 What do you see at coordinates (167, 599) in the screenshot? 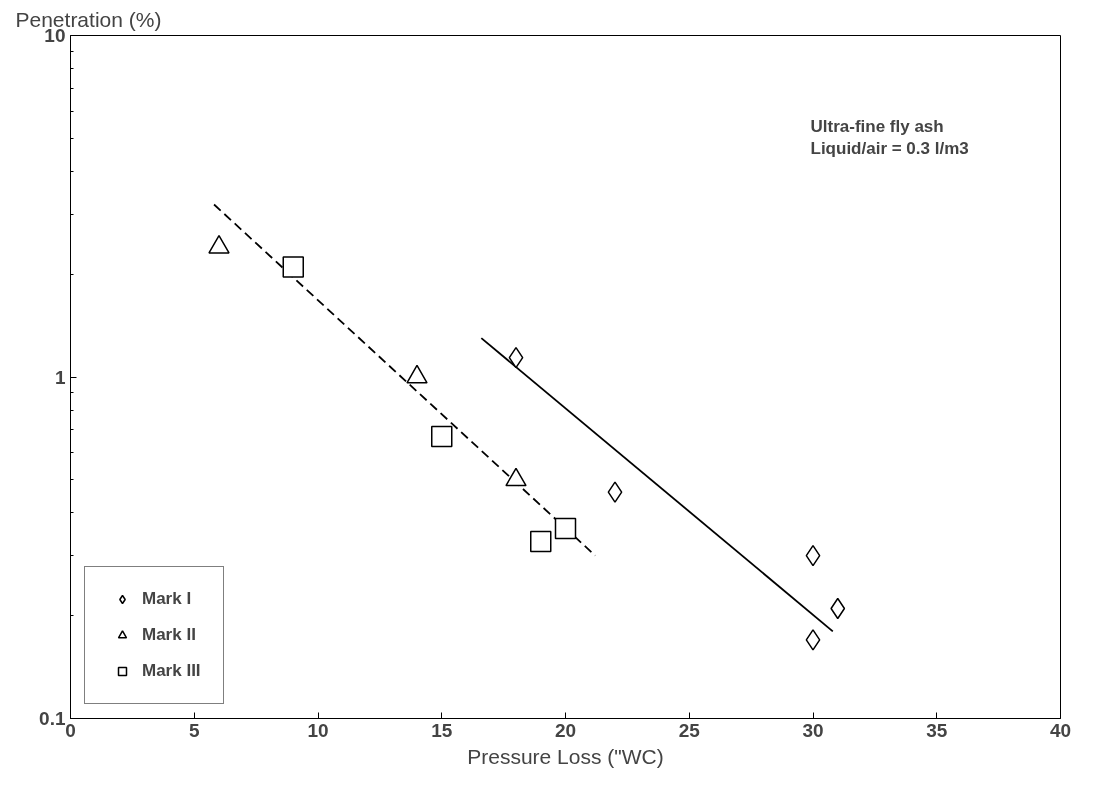
I see `legend-label: Mark I` at bounding box center [167, 599].